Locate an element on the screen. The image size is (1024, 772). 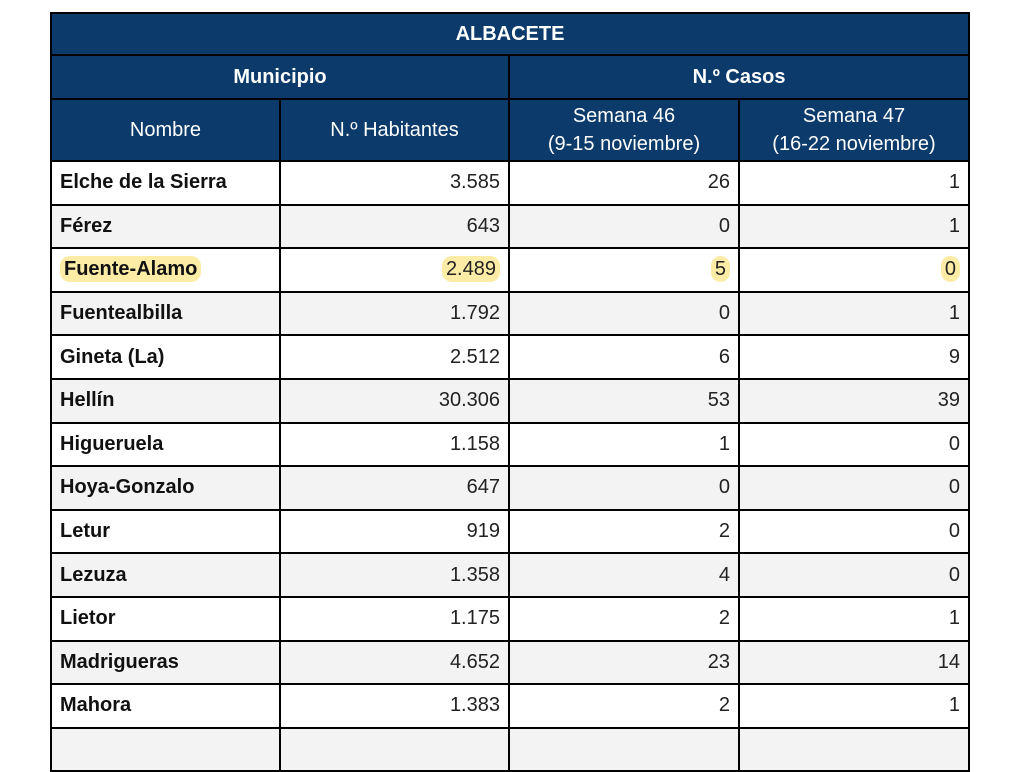
semana-46-label: Semana 46 is located at coordinates (624, 116).